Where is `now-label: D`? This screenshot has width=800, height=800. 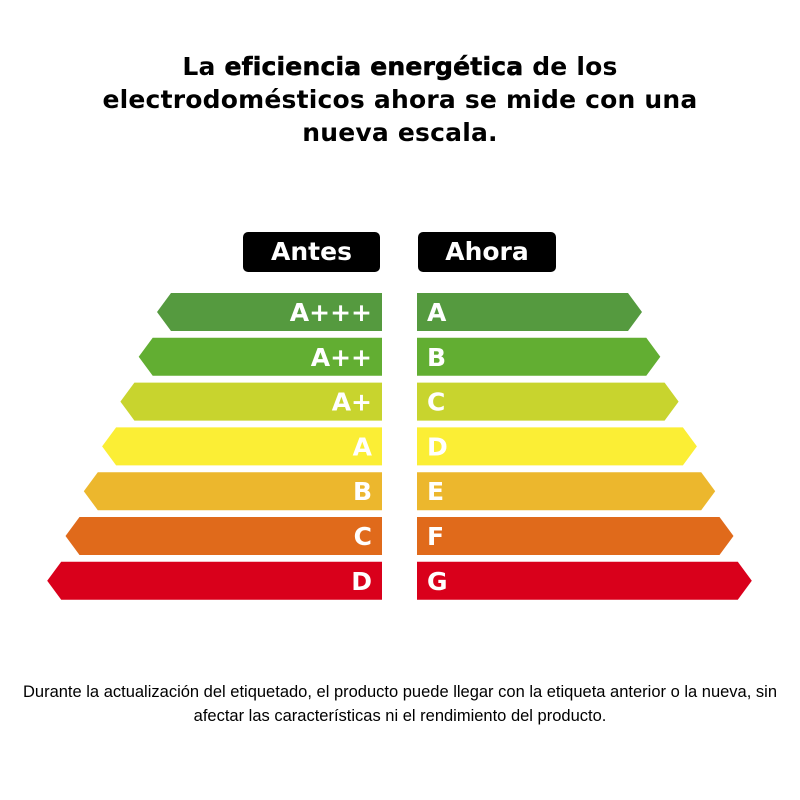 now-label: D is located at coordinates (437, 446).